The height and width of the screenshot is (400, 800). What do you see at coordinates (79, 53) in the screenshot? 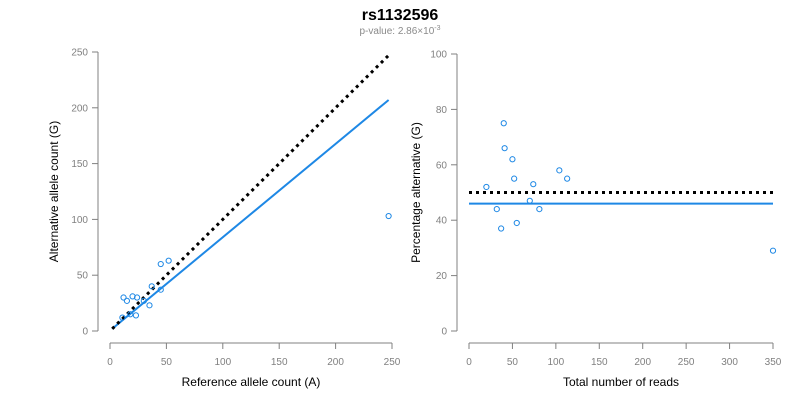
I see `y-tick-label: 250` at bounding box center [79, 53].